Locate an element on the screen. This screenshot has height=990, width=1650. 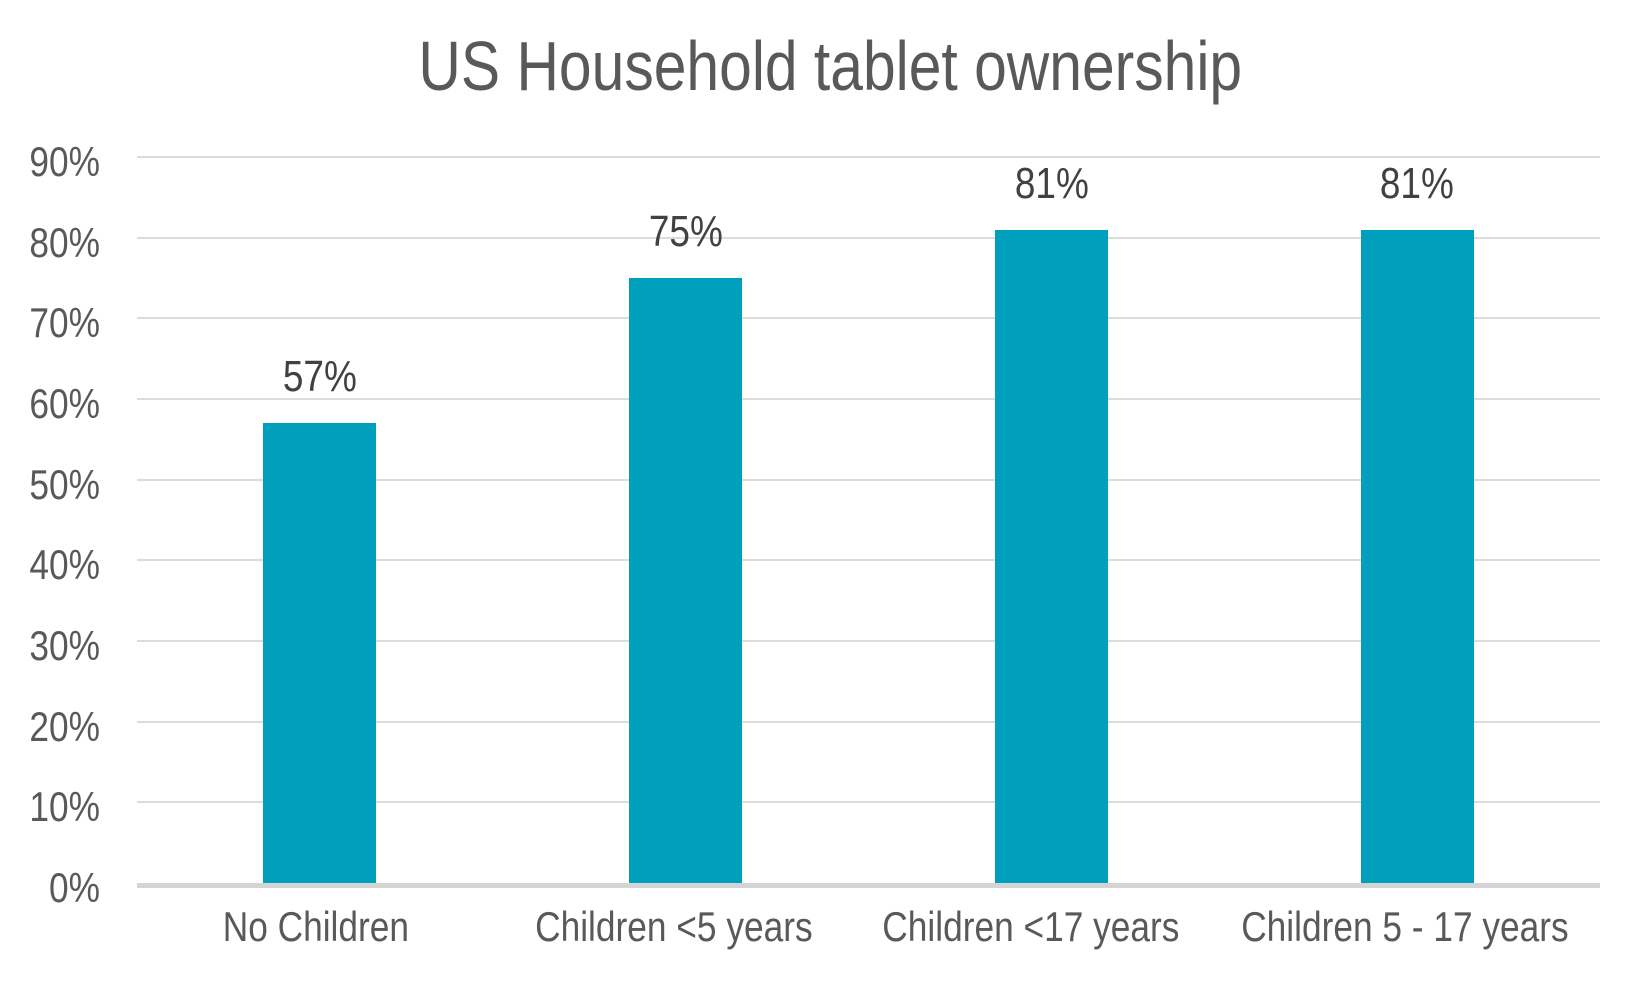
y-tick-label-10: 10% is located at coordinates (65, 807).